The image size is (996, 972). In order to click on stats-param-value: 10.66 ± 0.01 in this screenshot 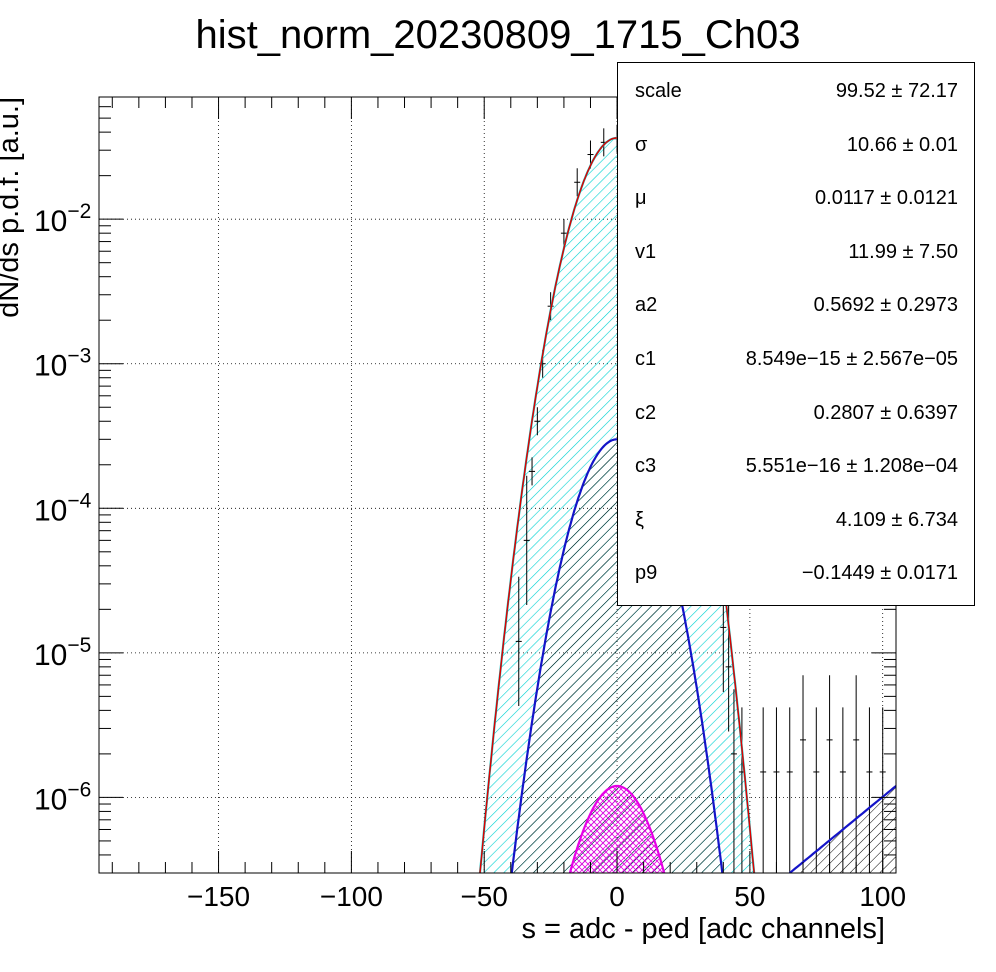, I will do `click(902, 144)`.